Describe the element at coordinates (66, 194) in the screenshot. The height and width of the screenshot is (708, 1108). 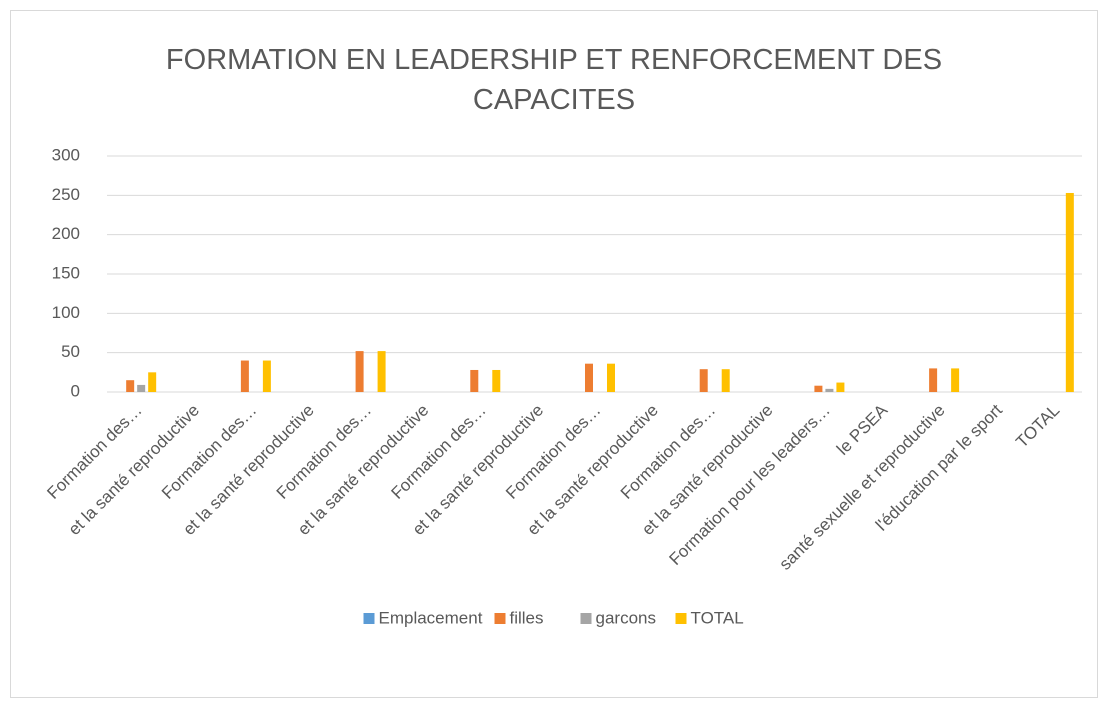
I see `y-tick-label: 250` at that location.